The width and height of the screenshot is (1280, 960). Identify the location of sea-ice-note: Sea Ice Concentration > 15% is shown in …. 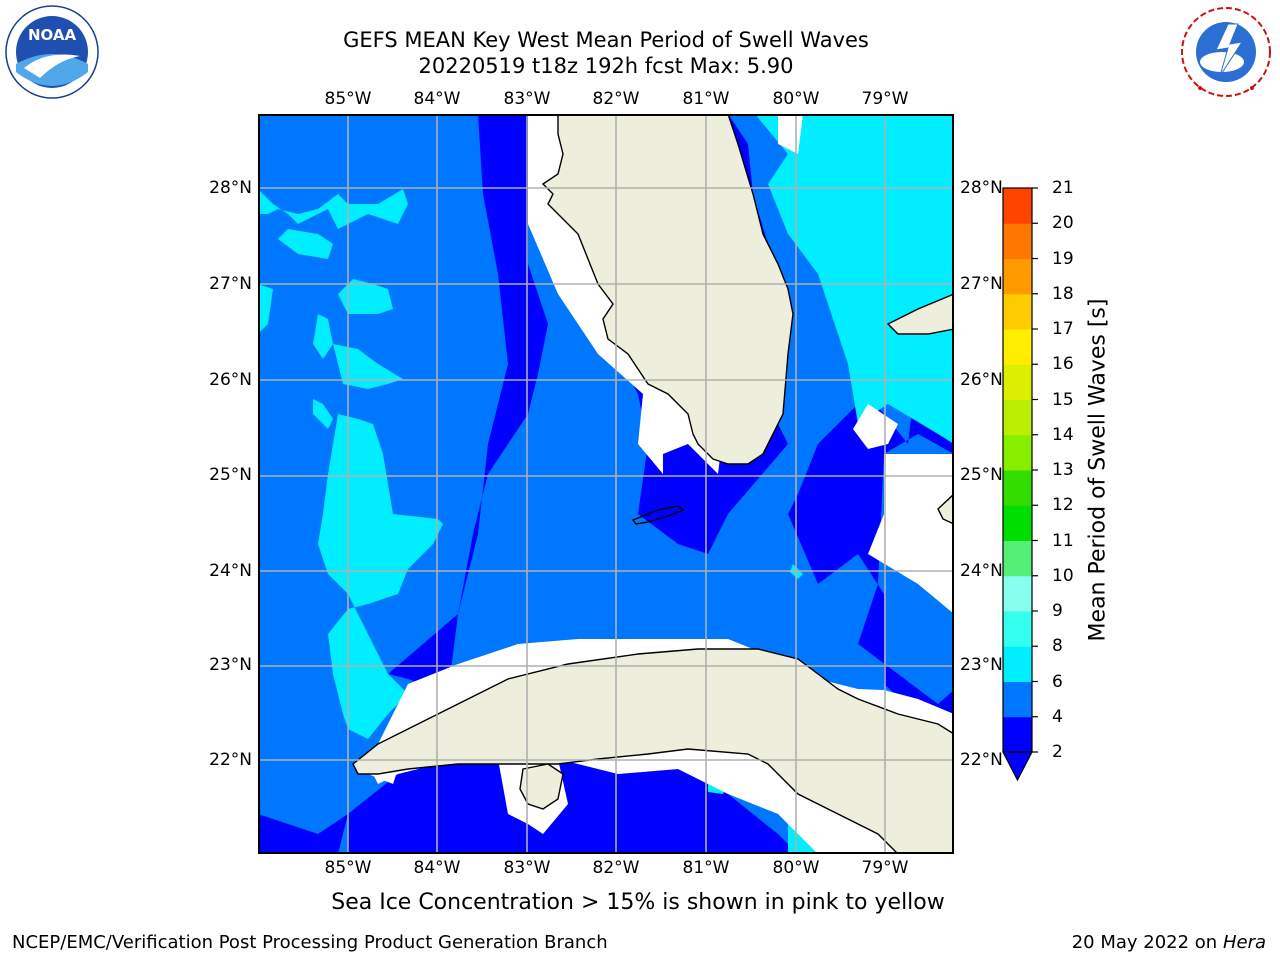
(638, 902).